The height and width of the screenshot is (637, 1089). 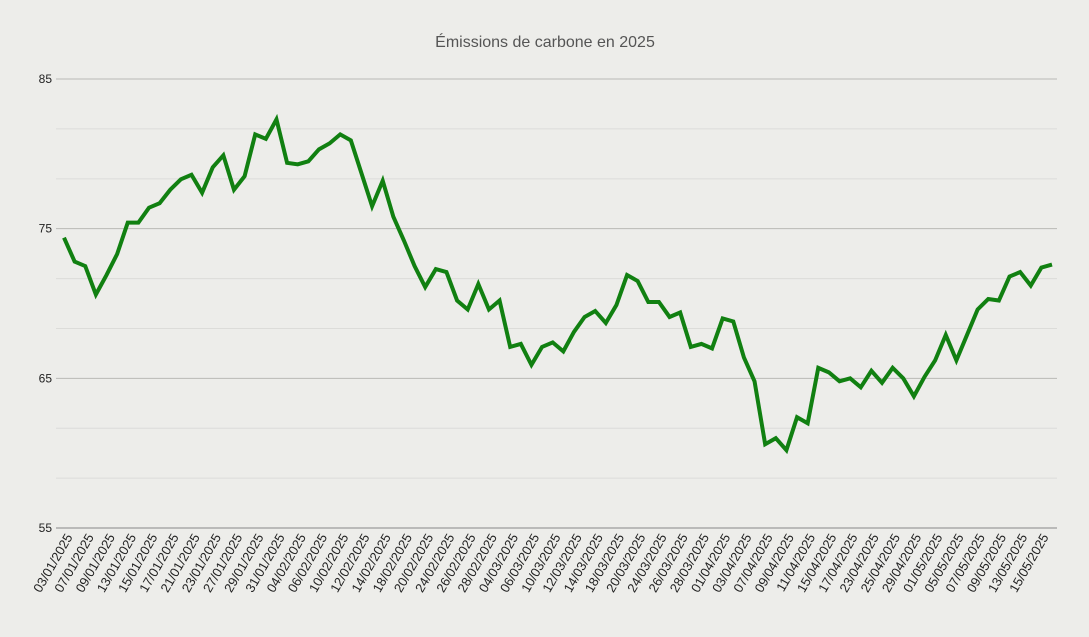 I want to click on y-axis: 55 65 75 85, so click(x=46, y=303).